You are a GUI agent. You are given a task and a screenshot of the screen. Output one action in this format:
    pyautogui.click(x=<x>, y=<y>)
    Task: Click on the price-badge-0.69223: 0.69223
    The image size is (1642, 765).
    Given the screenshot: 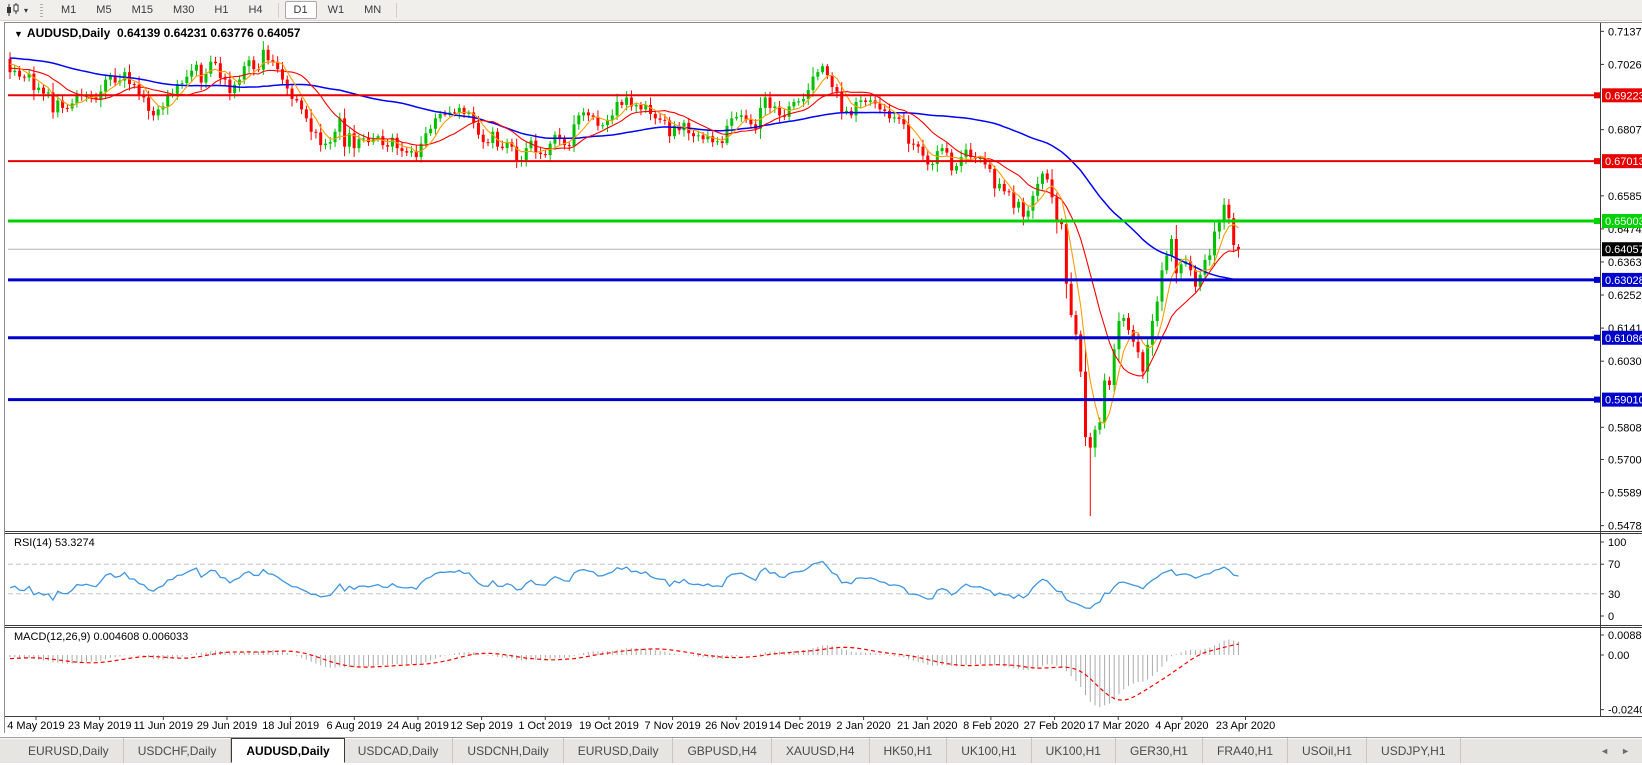 What is the action you would take?
    pyautogui.click(x=1618, y=95)
    